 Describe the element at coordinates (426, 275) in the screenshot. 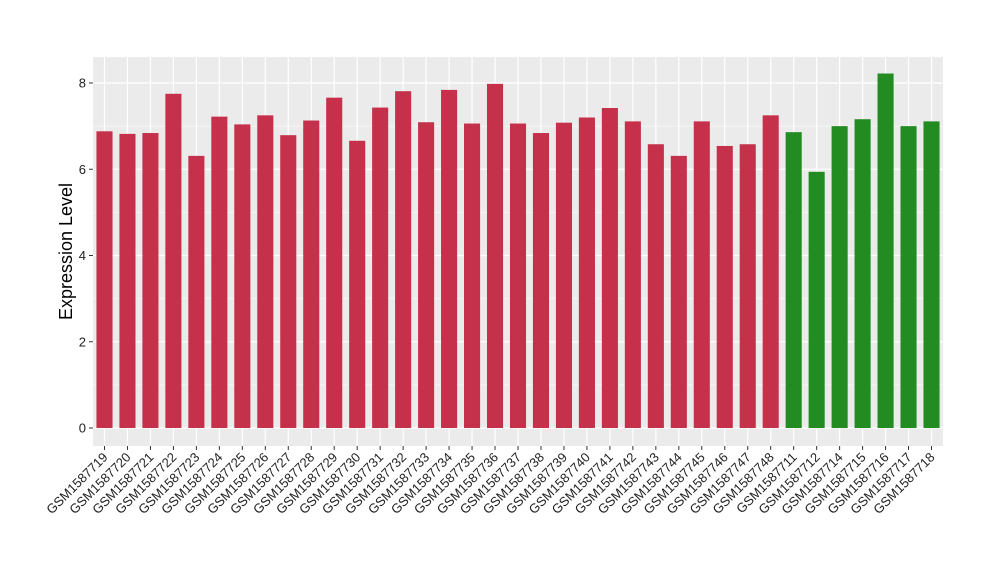

I see `bar-GSM1587733` at that location.